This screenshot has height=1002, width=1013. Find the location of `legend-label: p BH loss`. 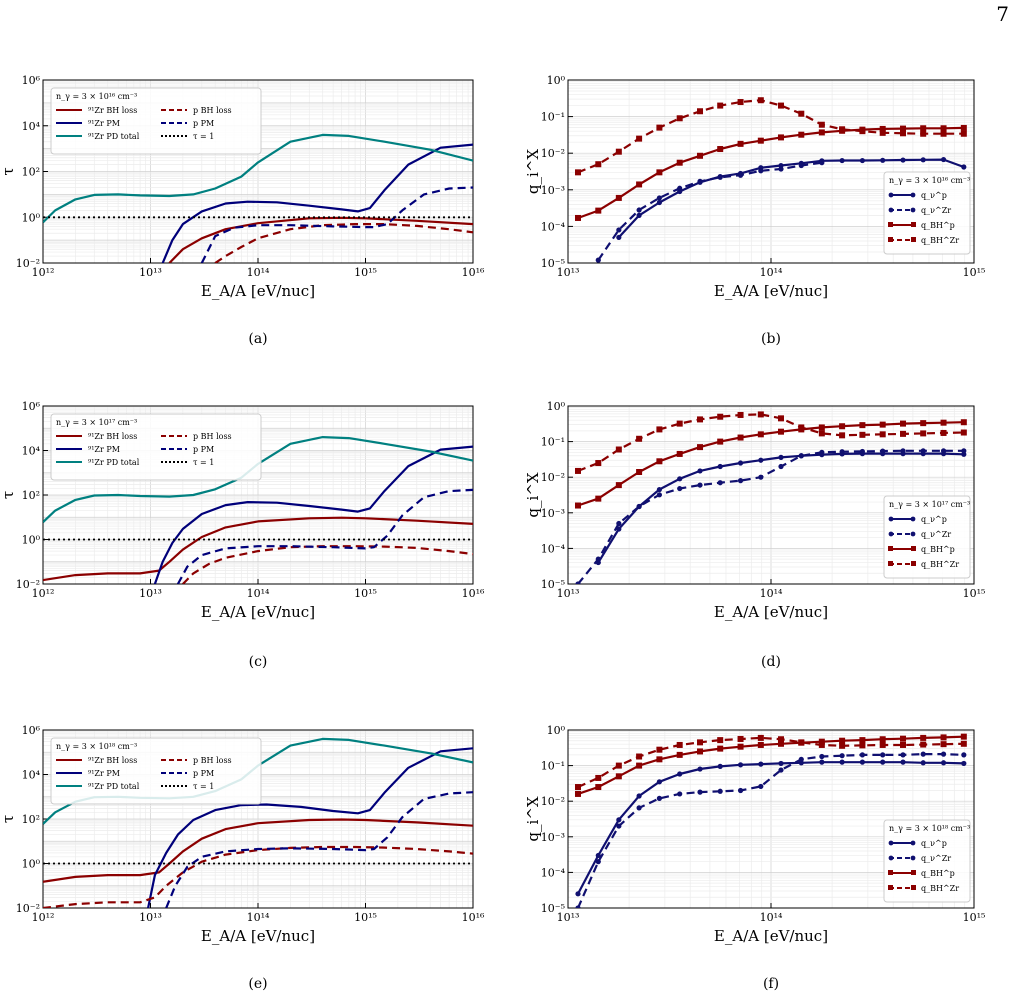

legend-label: p BH loss is located at coordinates (212, 110).